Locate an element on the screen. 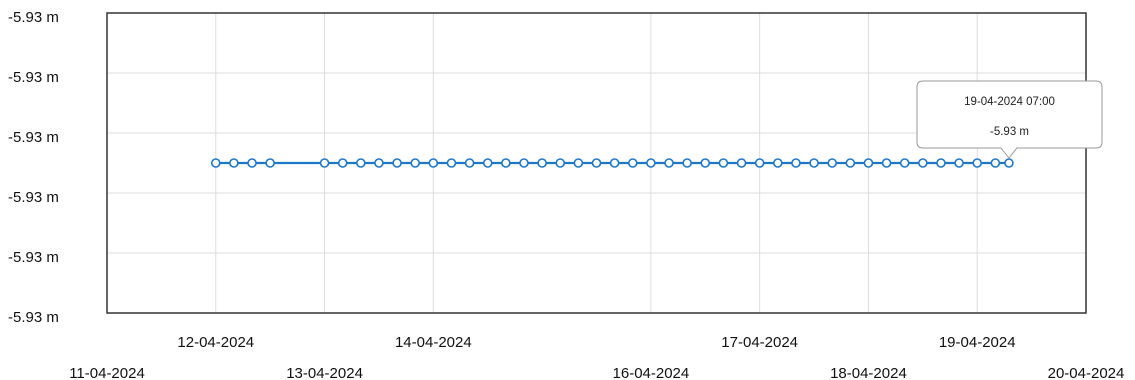  series-marker-group is located at coordinates (612, 163).